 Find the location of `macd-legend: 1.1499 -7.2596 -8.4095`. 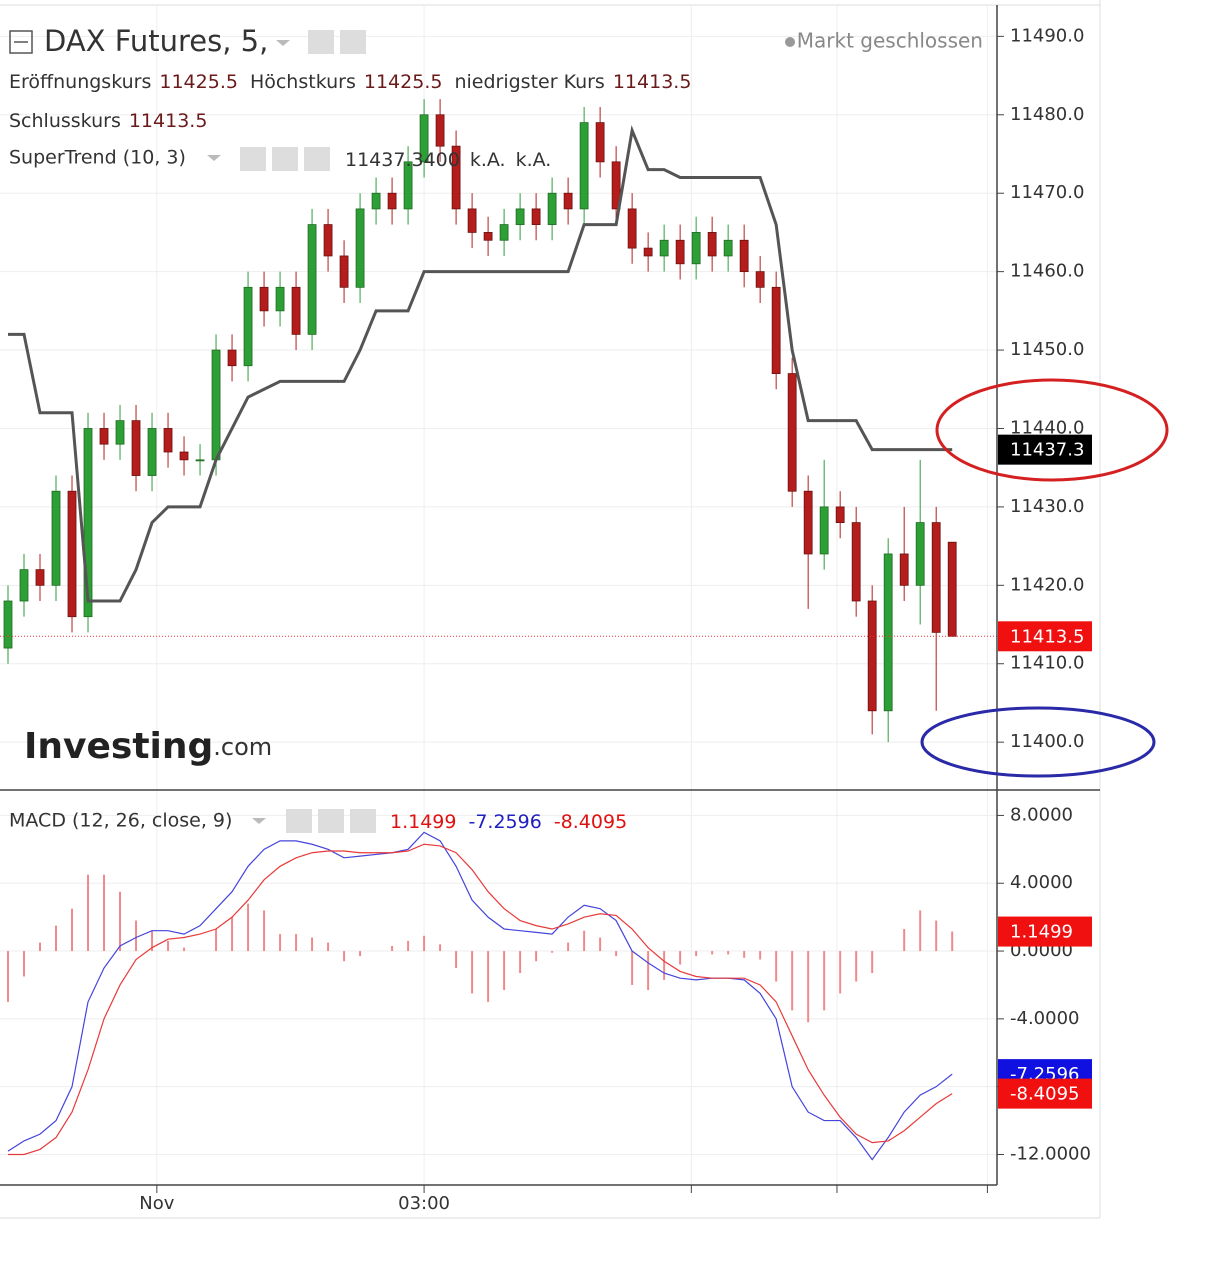

macd-legend: 1.1499 -7.2596 -8.4095 is located at coordinates (508, 822).